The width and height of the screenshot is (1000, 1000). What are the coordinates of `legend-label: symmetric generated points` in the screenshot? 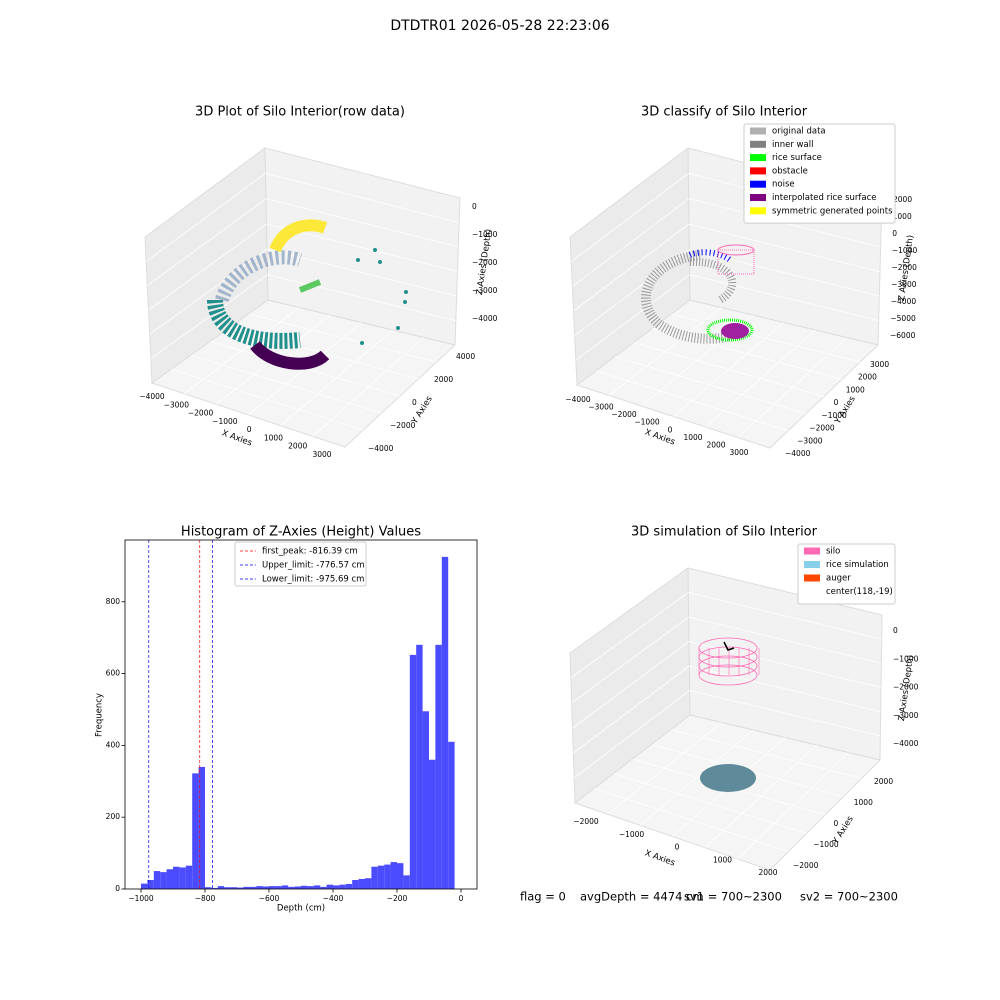 It's located at (832, 211).